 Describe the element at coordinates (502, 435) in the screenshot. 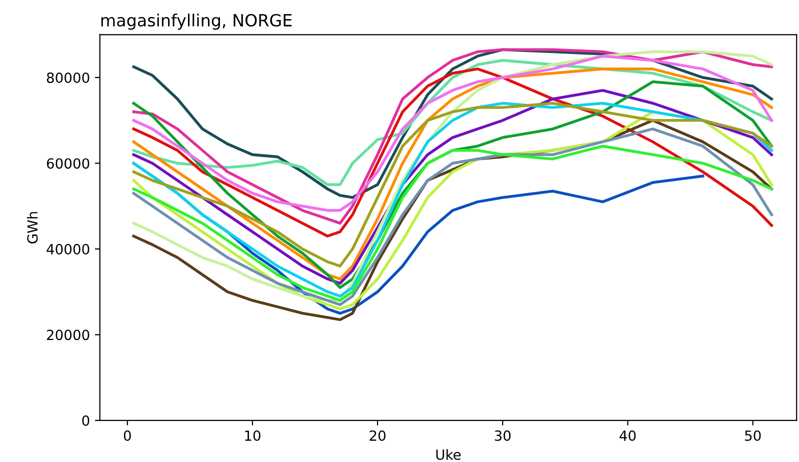

I see `x-tick-label: 30` at that location.